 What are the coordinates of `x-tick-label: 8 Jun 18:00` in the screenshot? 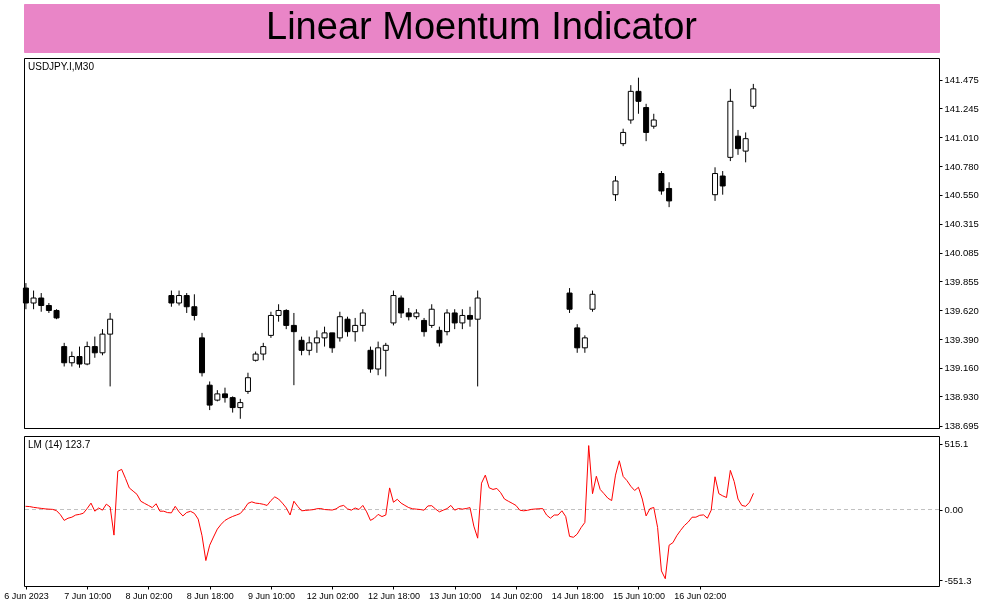 It's located at (210, 595).